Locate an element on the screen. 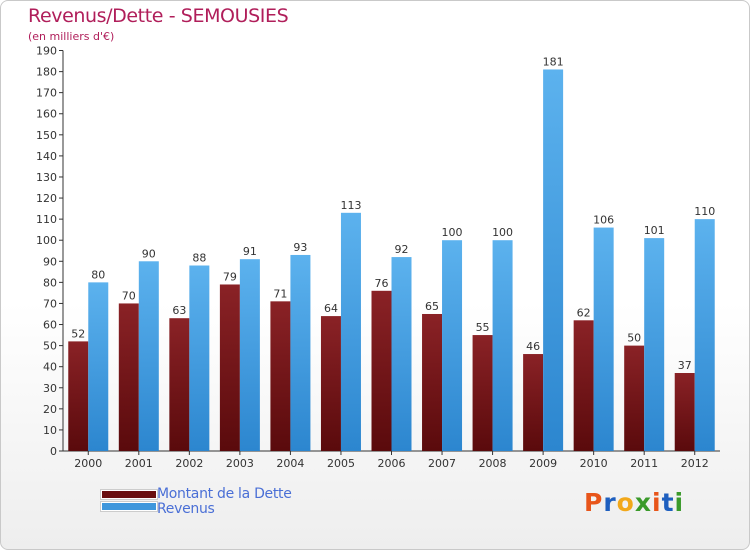 Image resolution: width=750 pixels, height=550 pixels. x-tick-label: 2010 is located at coordinates (594, 463).